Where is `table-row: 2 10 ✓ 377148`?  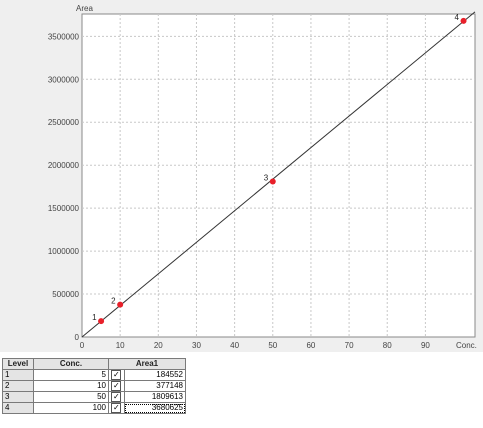 table-row: 2 10 ✓ 377148 is located at coordinates (94, 386).